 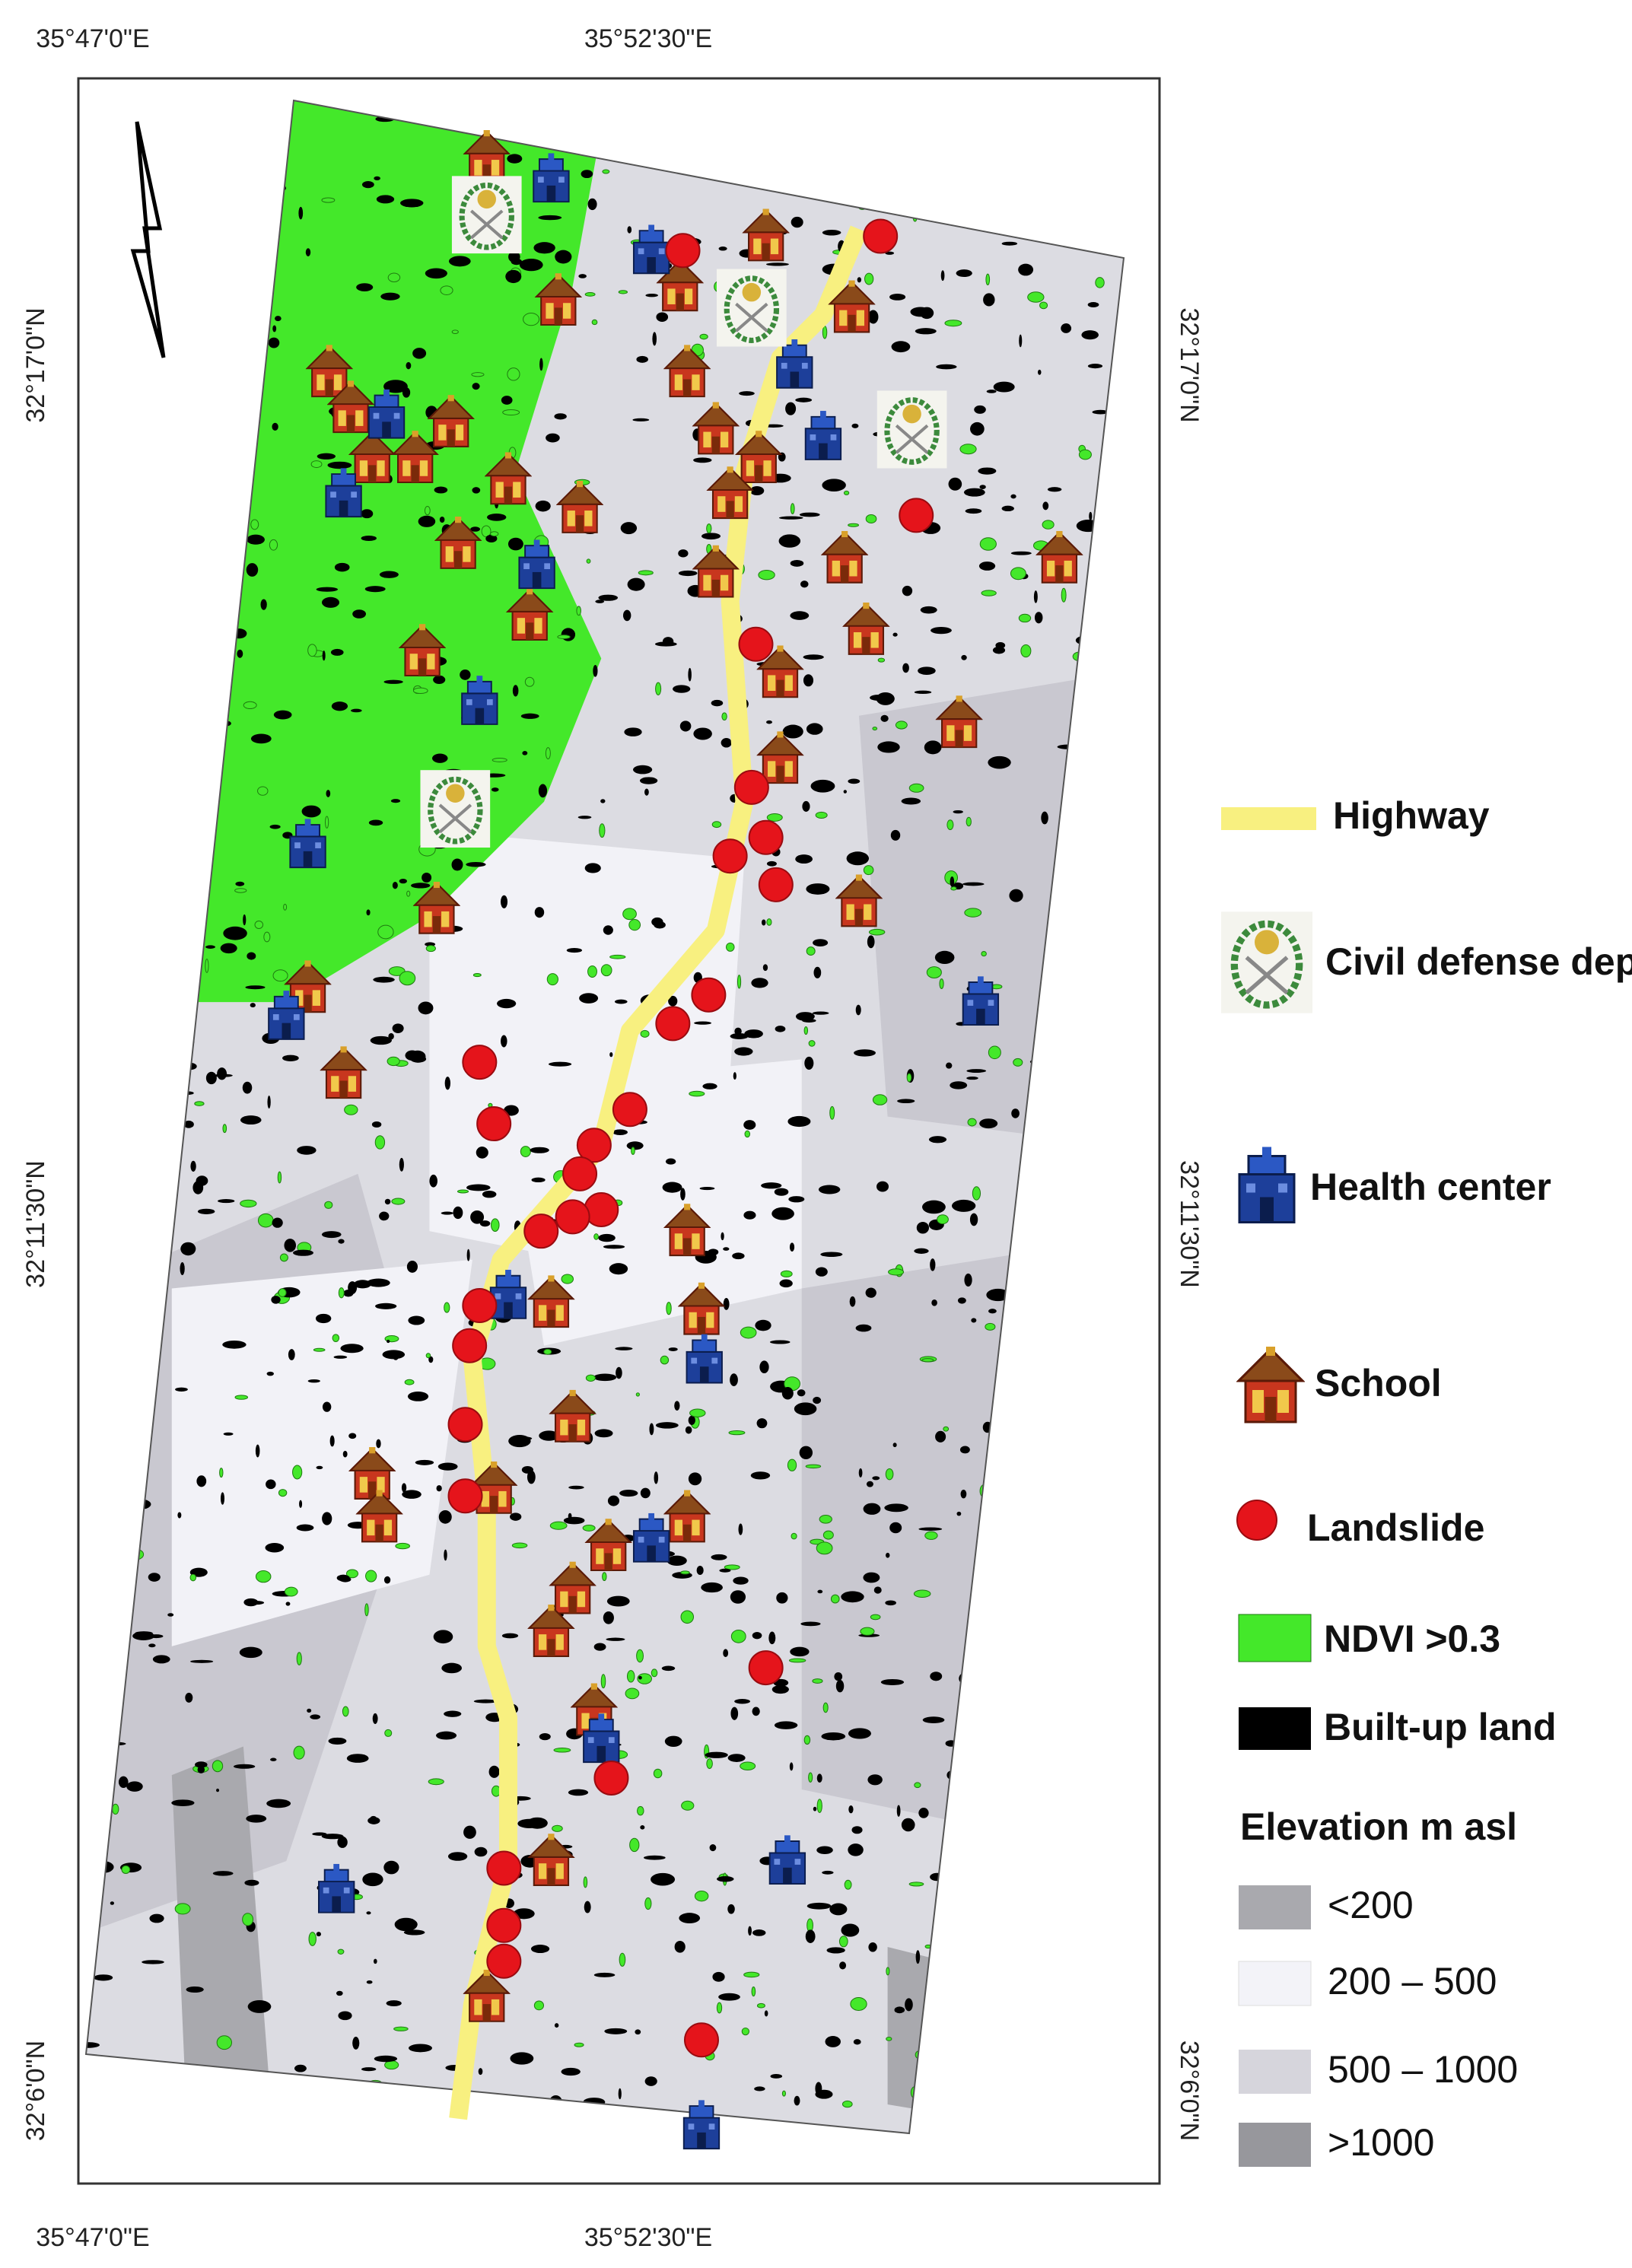 I want to click on health-center, so click(x=702, y=2125).